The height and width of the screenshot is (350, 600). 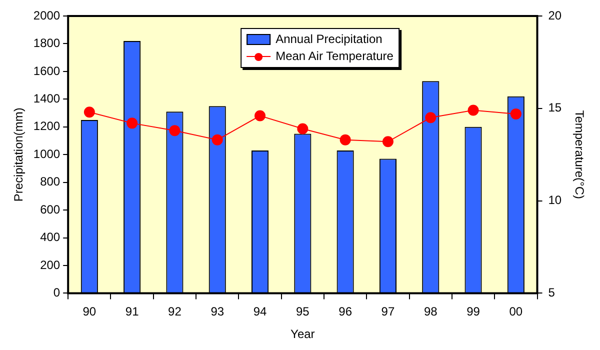 I want to click on y-tick-label: 400, so click(x=50, y=237).